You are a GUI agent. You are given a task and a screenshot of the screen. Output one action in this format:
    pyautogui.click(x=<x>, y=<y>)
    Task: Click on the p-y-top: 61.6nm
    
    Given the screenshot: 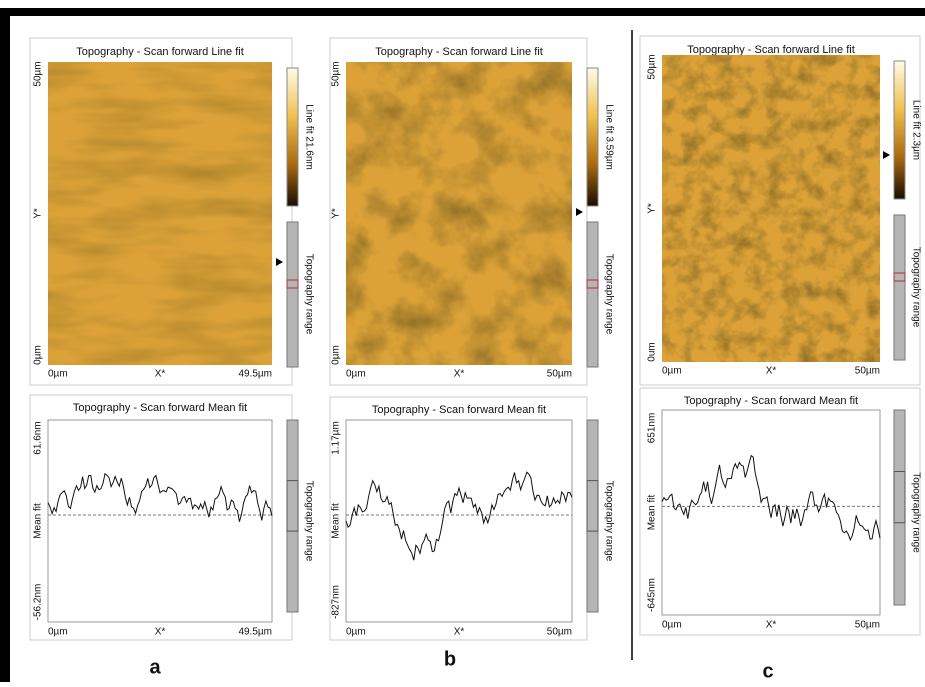 What is the action you would take?
    pyautogui.click(x=38, y=437)
    